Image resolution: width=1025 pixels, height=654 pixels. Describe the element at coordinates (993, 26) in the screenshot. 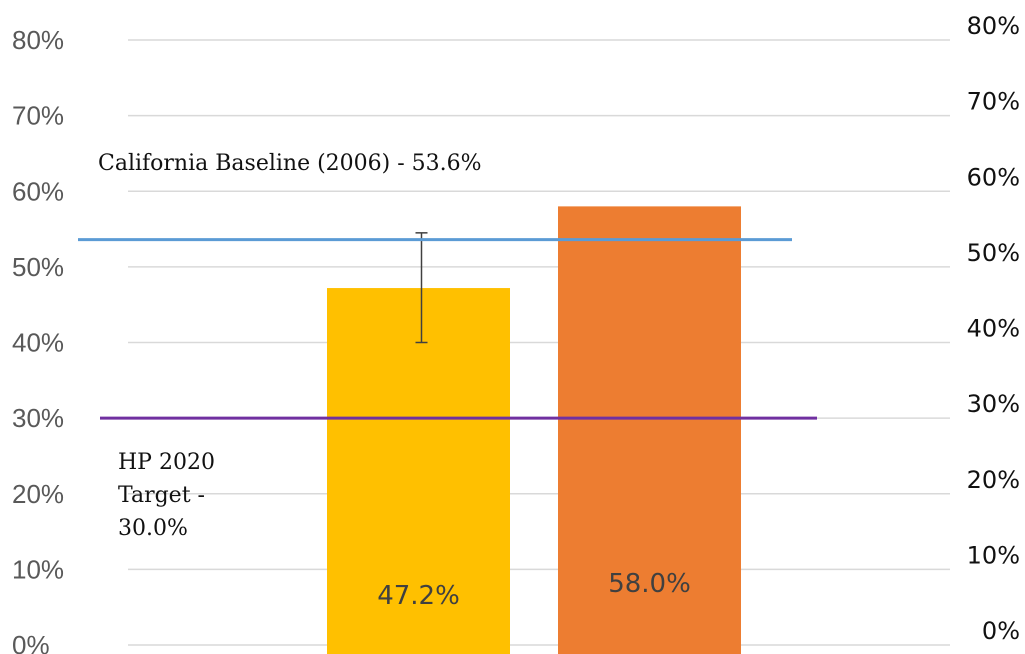

I see `right-tick-label: 80%` at that location.